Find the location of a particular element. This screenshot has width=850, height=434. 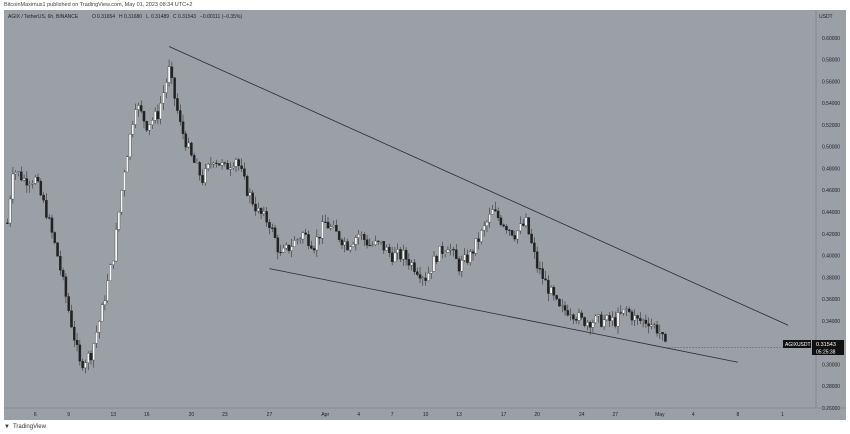

x-tick-label: 27 is located at coordinates (615, 415).